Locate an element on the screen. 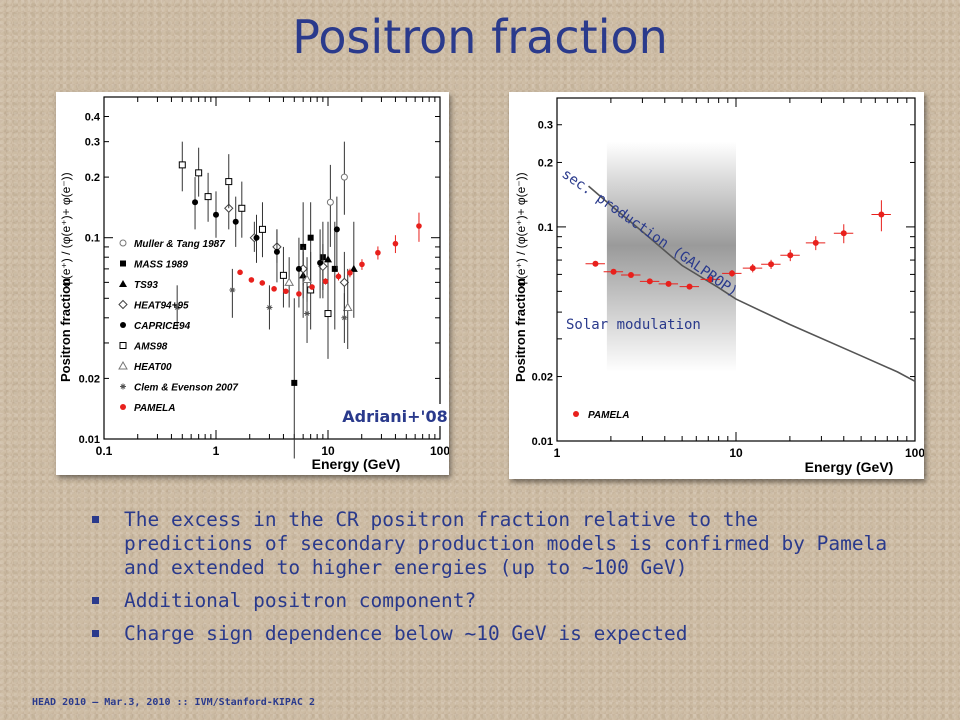 This screenshot has width=960, height=720. adriani-annotation: Adriani+'08 is located at coordinates (395, 415).